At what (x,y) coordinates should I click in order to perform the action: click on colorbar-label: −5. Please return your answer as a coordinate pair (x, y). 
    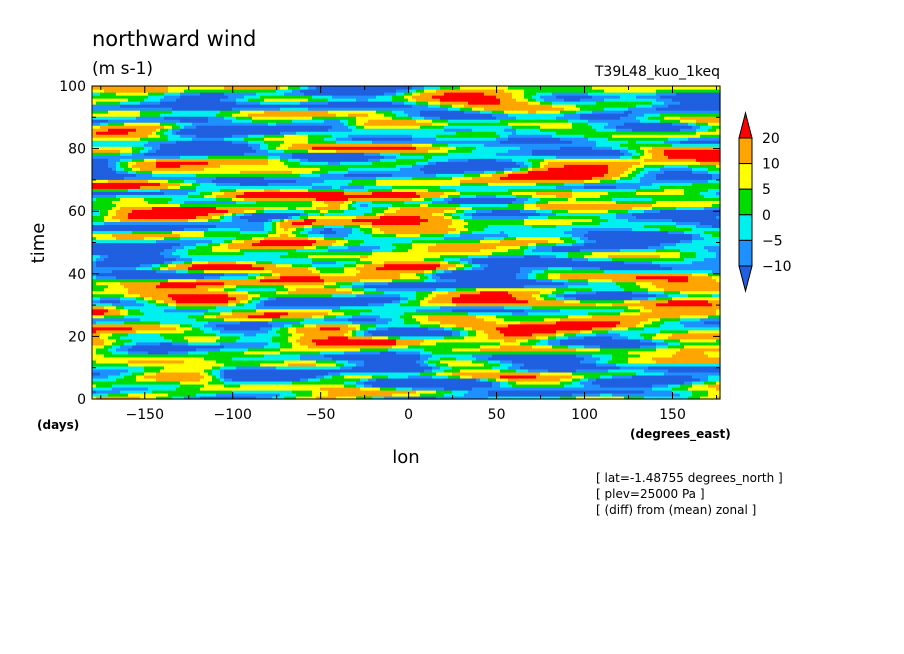
    Looking at the image, I should click on (772, 241).